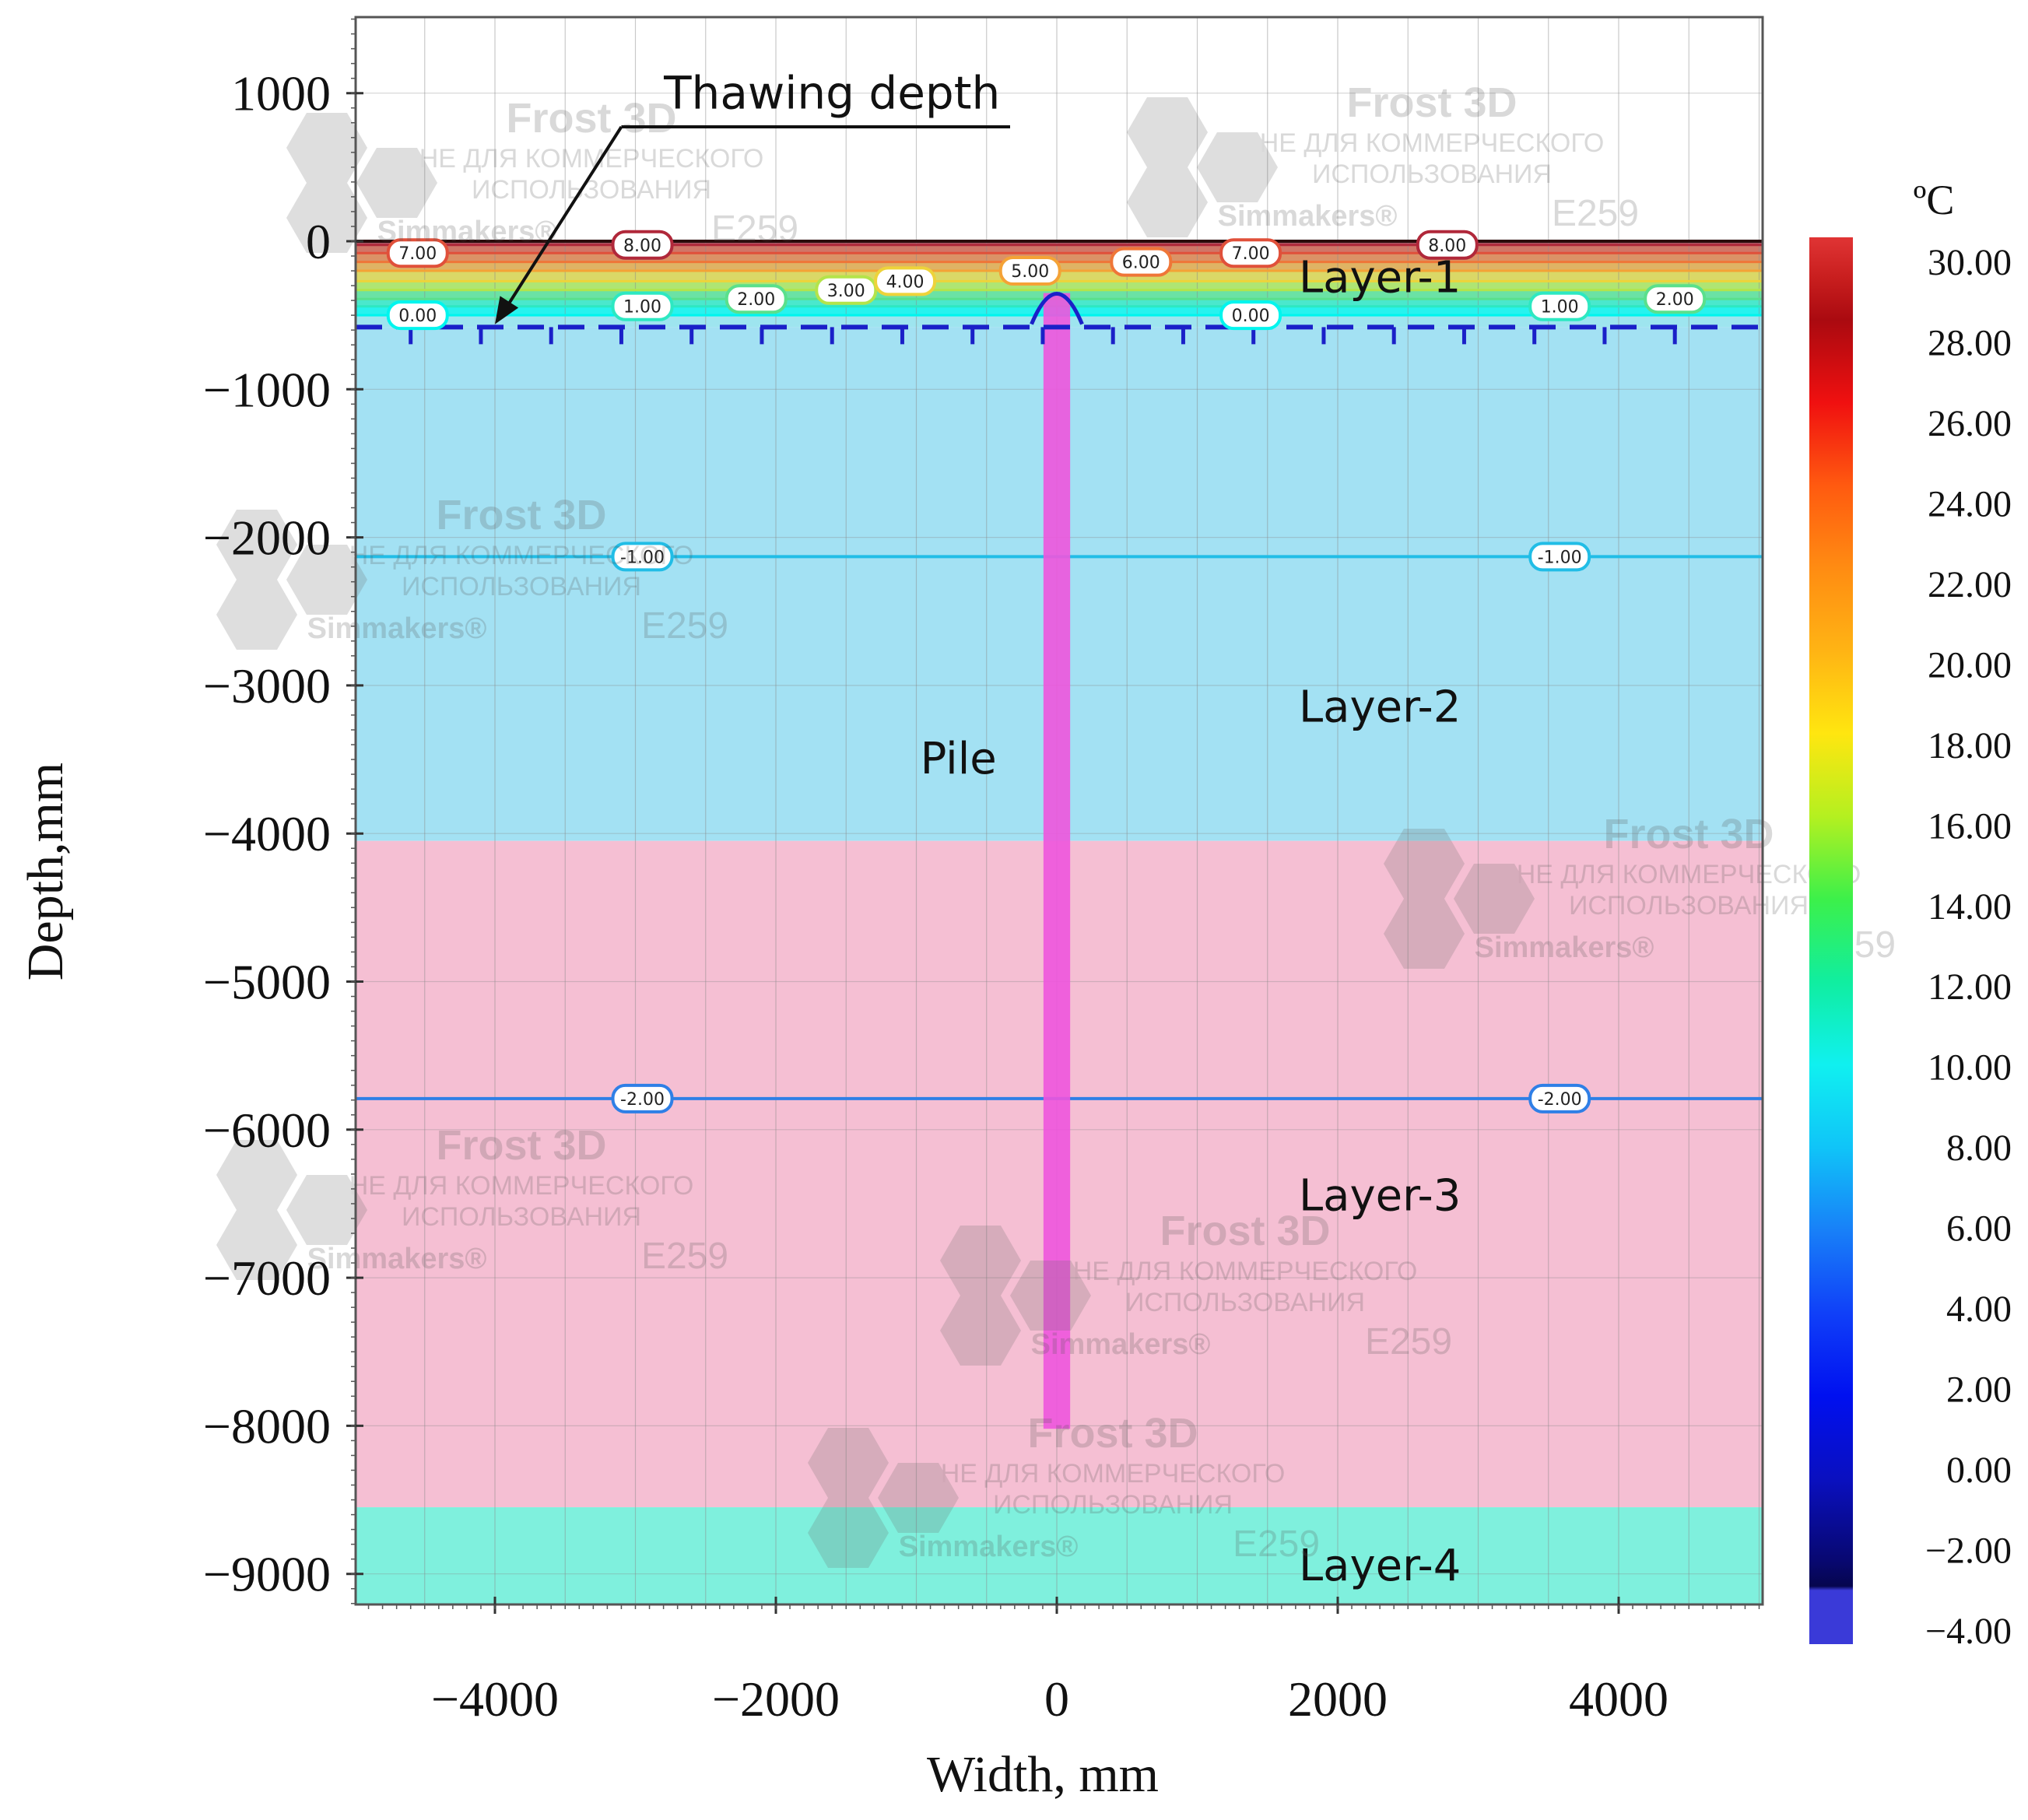  I want to click on y-axis-label: Depth,mm, so click(45, 872).